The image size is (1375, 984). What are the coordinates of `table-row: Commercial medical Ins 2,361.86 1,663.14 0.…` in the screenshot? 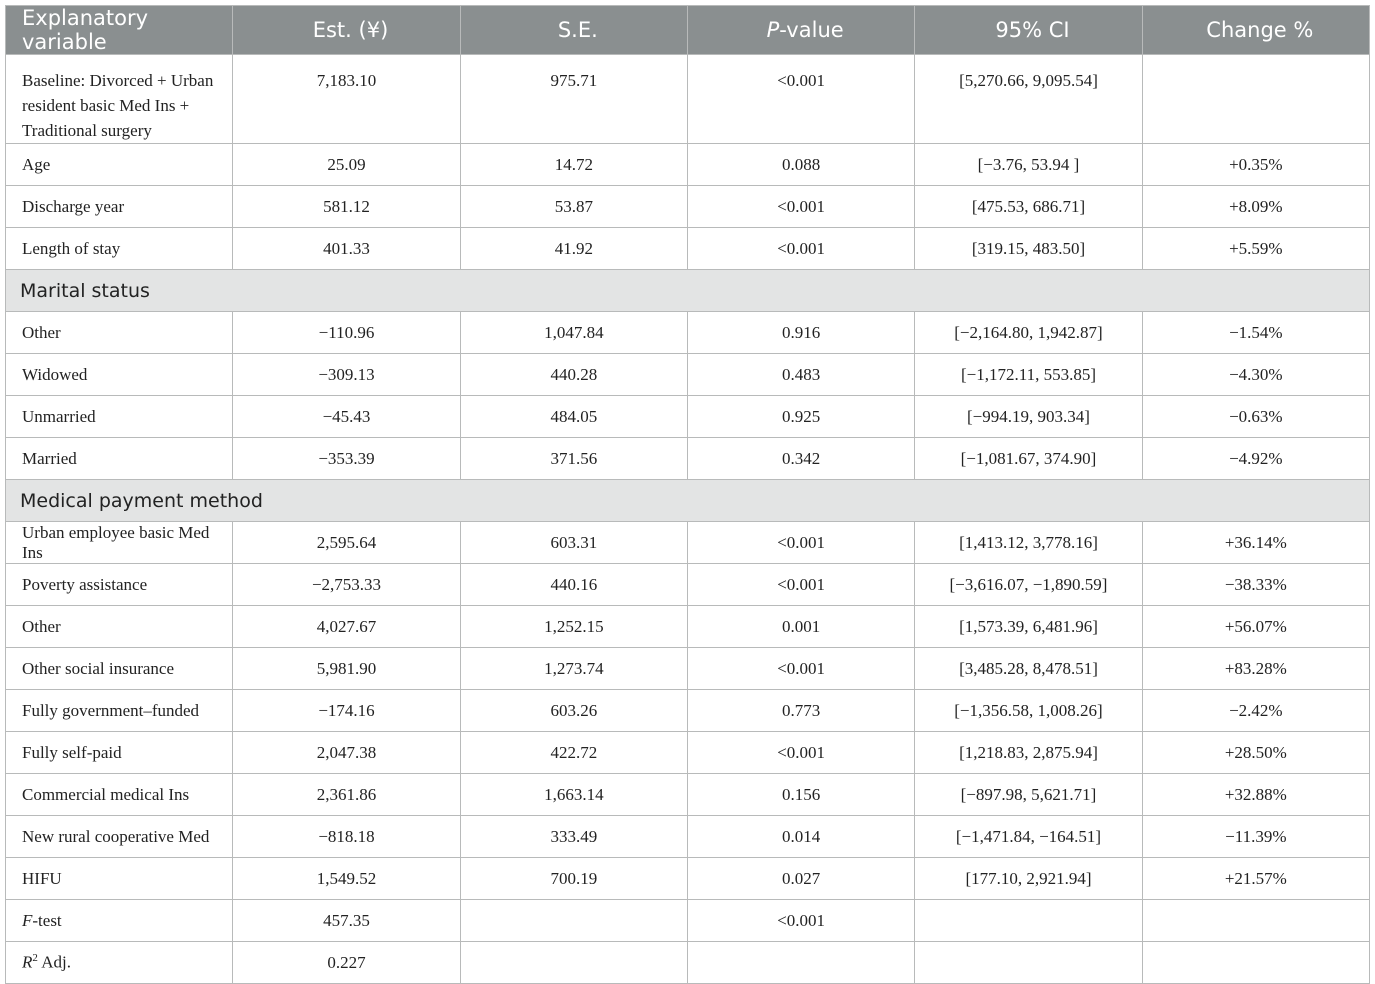 It's located at (687, 794).